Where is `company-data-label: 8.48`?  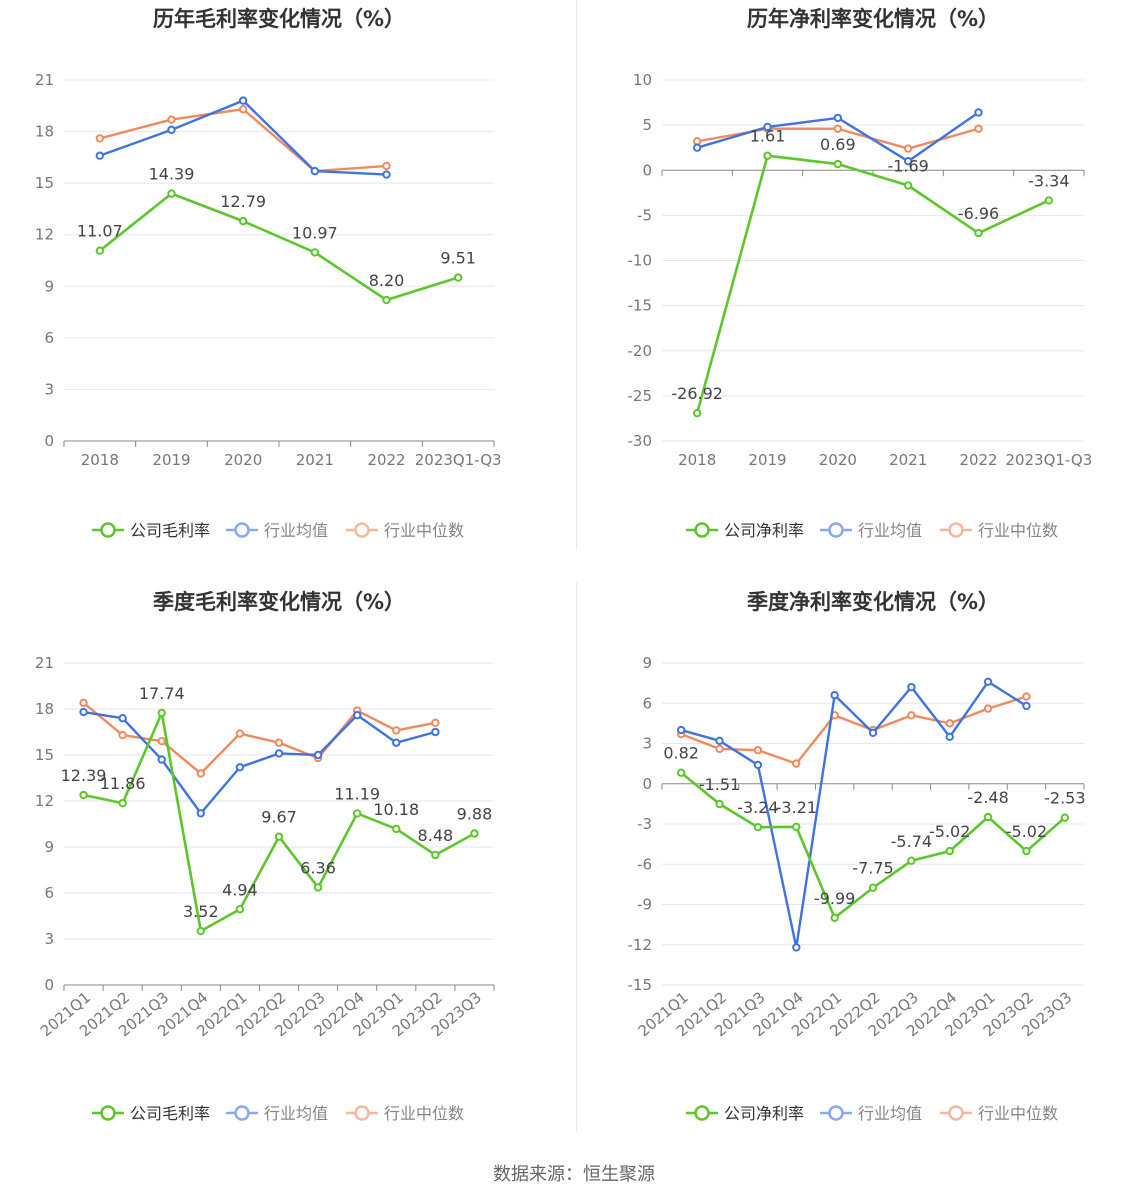 company-data-label: 8.48 is located at coordinates (436, 835).